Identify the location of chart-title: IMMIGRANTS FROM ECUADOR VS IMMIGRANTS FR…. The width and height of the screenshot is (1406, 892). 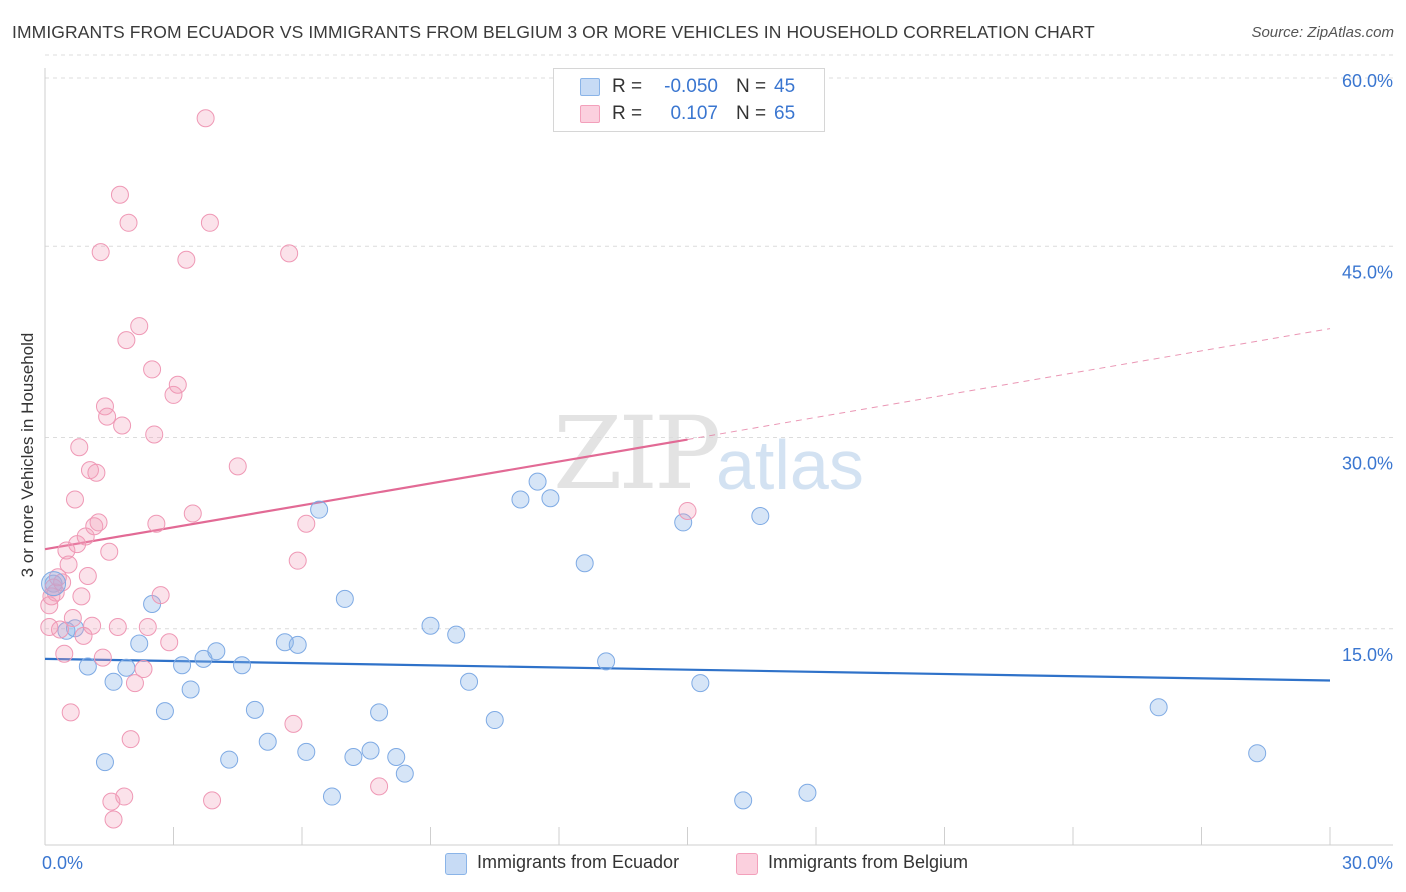
(553, 32).